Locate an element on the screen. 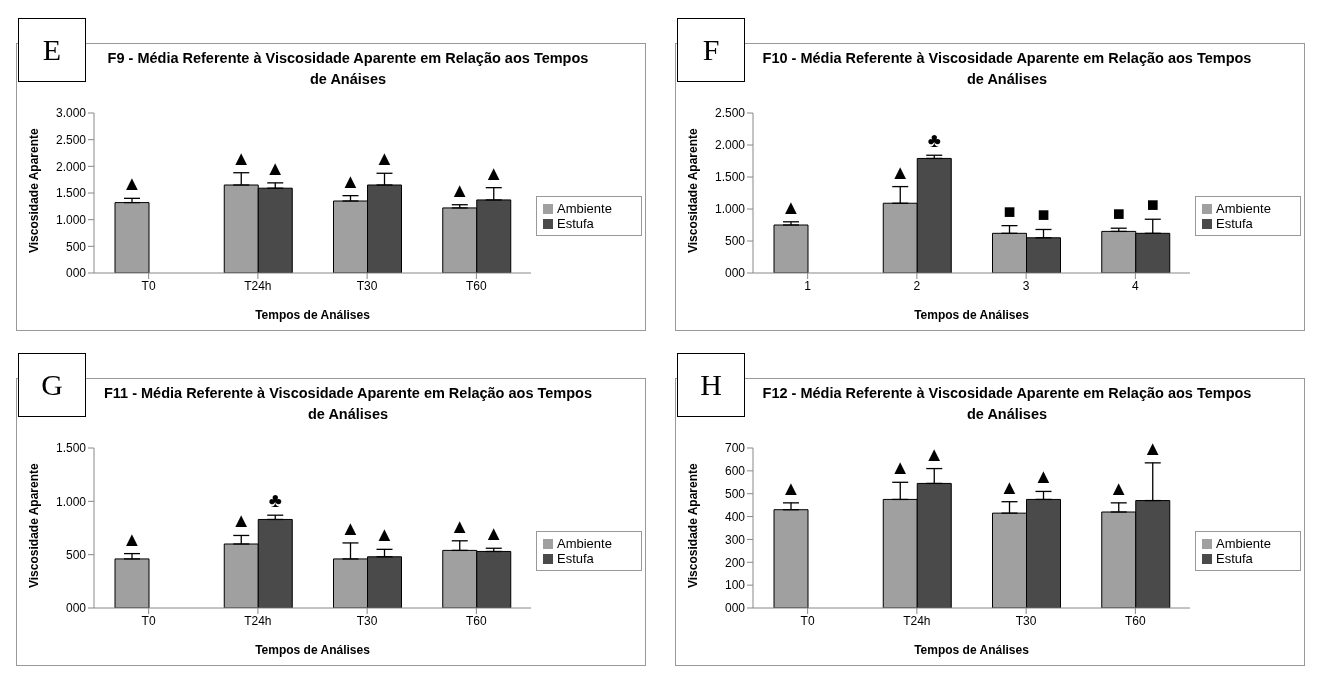 Image resolution: width=1322 pixels, height=679 pixels. text: F is located at coordinates (711, 50).